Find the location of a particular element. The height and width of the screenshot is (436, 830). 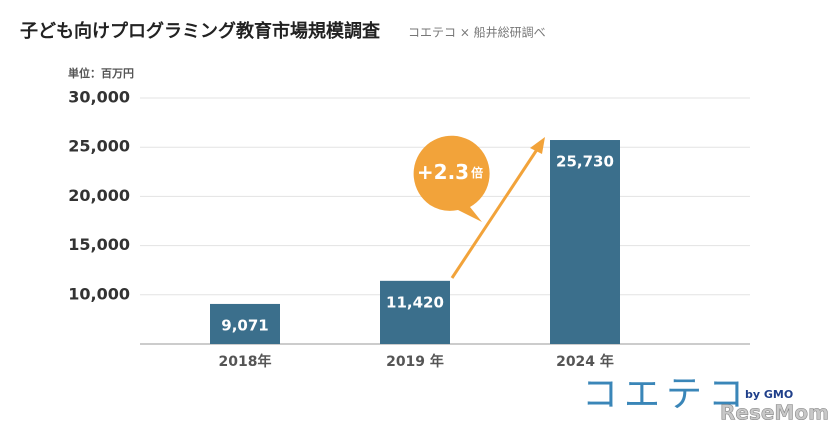

y-tick-label: 20,000 is located at coordinates (99, 195).